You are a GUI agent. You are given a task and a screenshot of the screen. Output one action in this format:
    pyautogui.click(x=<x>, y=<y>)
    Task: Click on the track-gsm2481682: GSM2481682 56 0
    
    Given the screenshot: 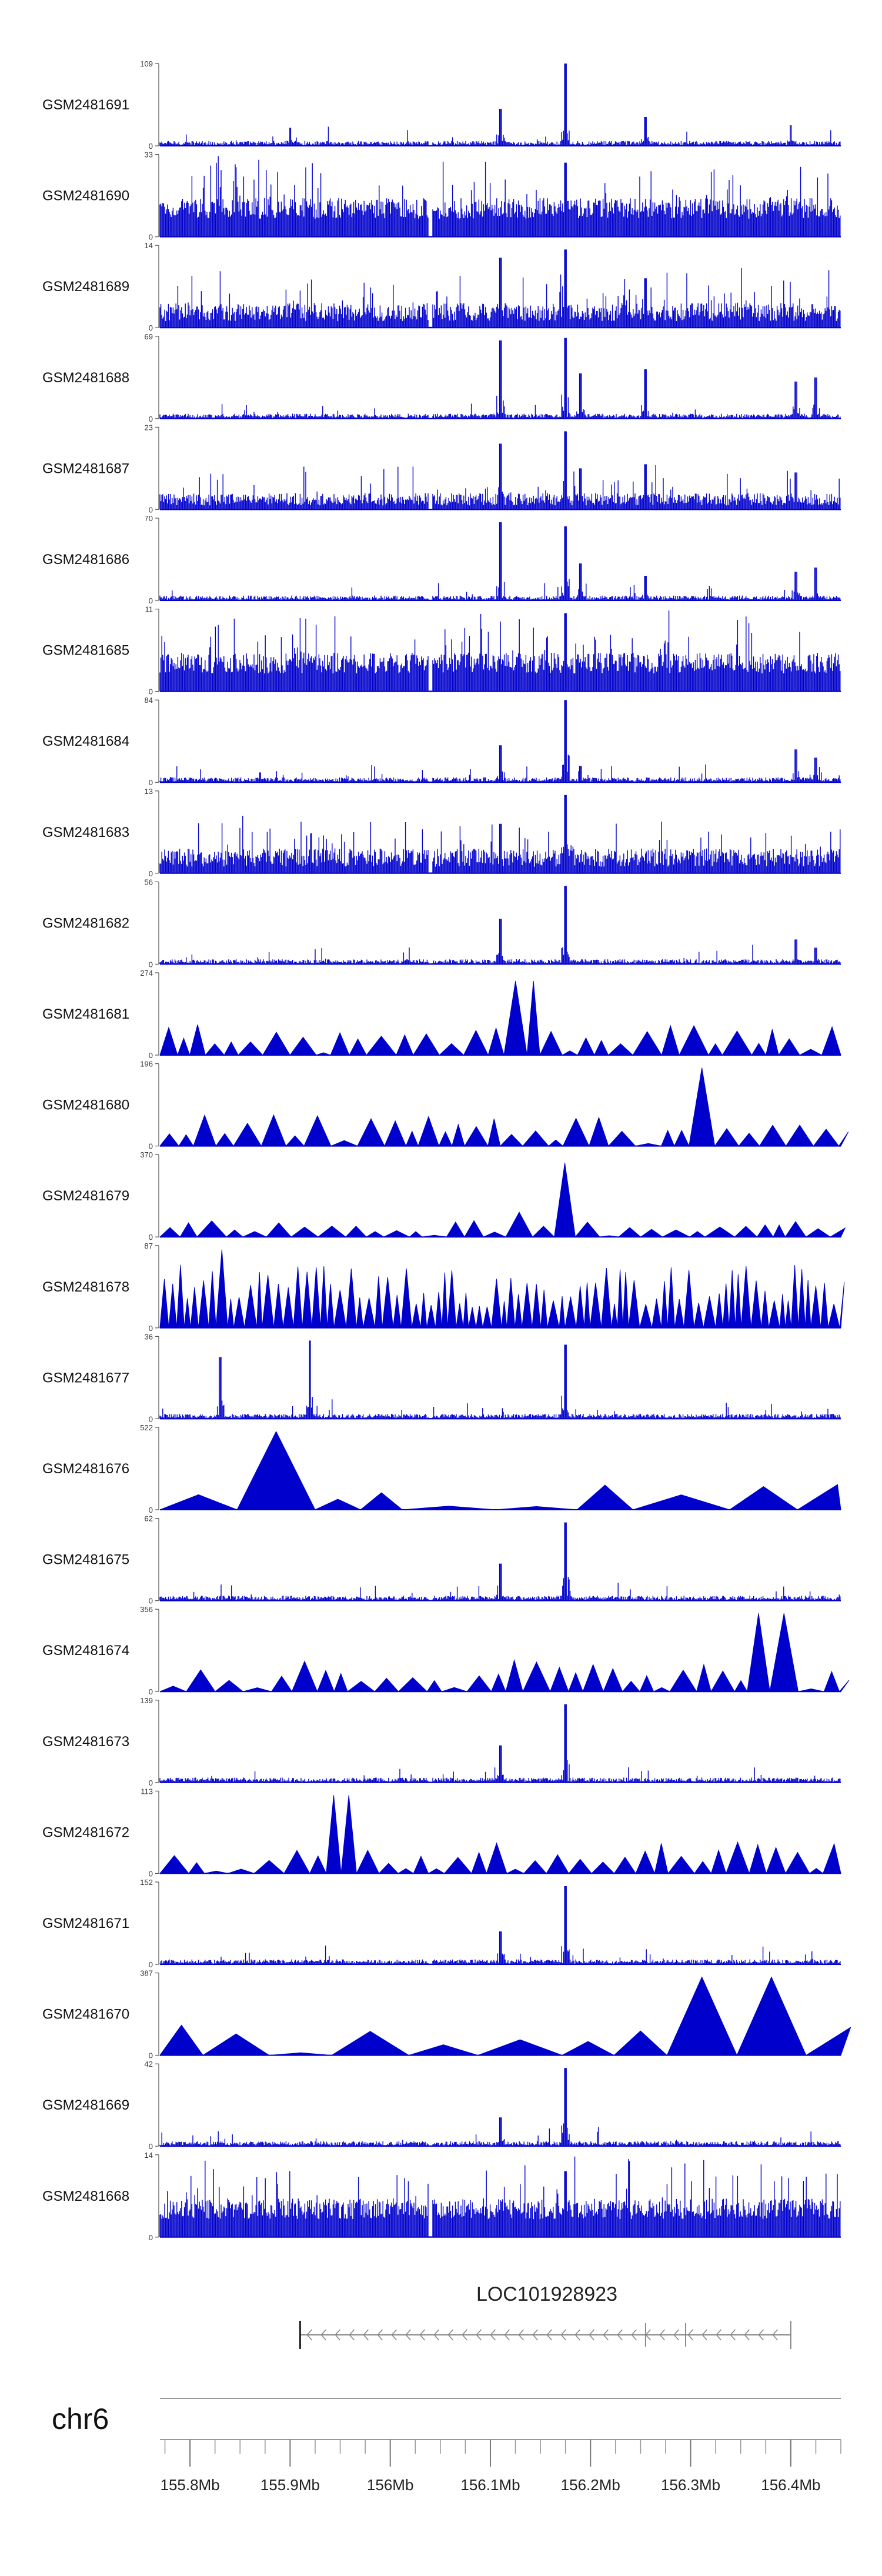 What is the action you would take?
    pyautogui.click(x=441, y=923)
    